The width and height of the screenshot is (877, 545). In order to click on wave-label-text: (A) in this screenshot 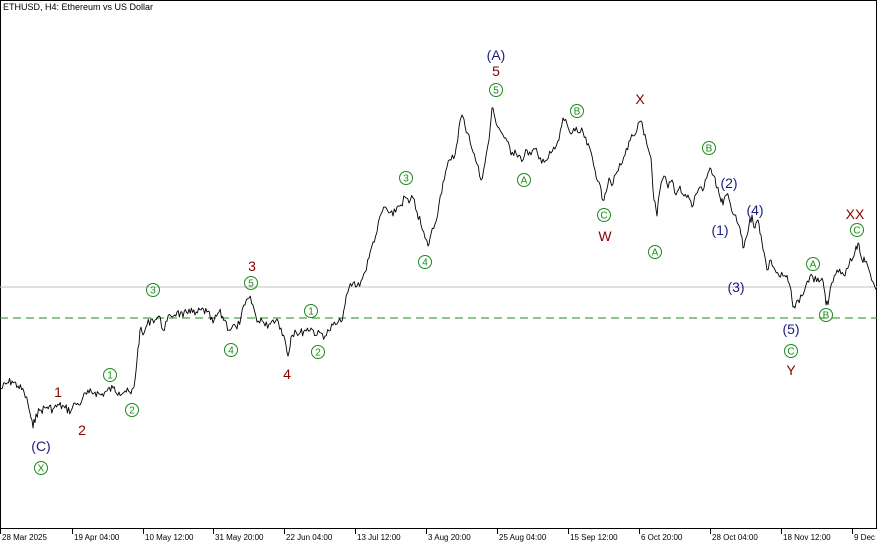, I will do `click(496, 55)`.